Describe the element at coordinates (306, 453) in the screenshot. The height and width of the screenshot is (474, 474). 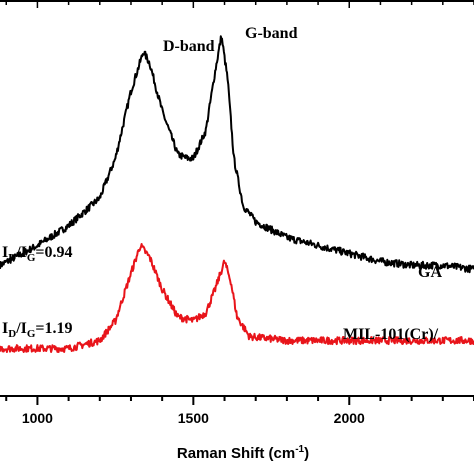
I see `x-axis-title-close: )` at that location.